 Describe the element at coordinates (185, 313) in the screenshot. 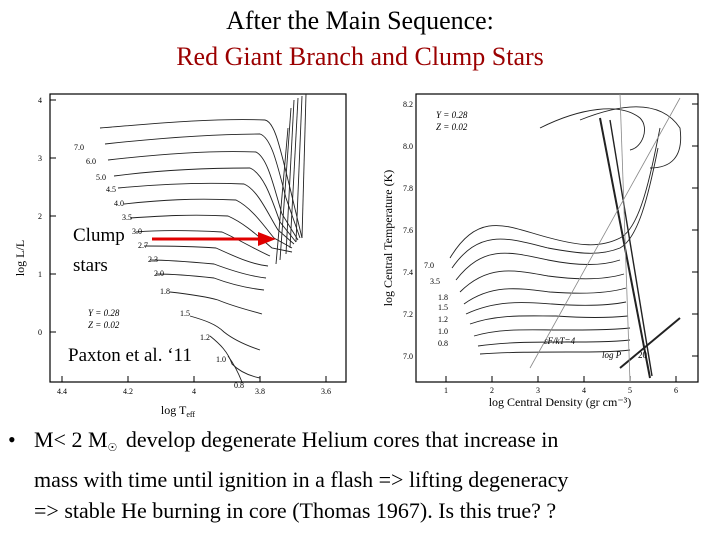

I see `hr-track-label: 1.5` at that location.